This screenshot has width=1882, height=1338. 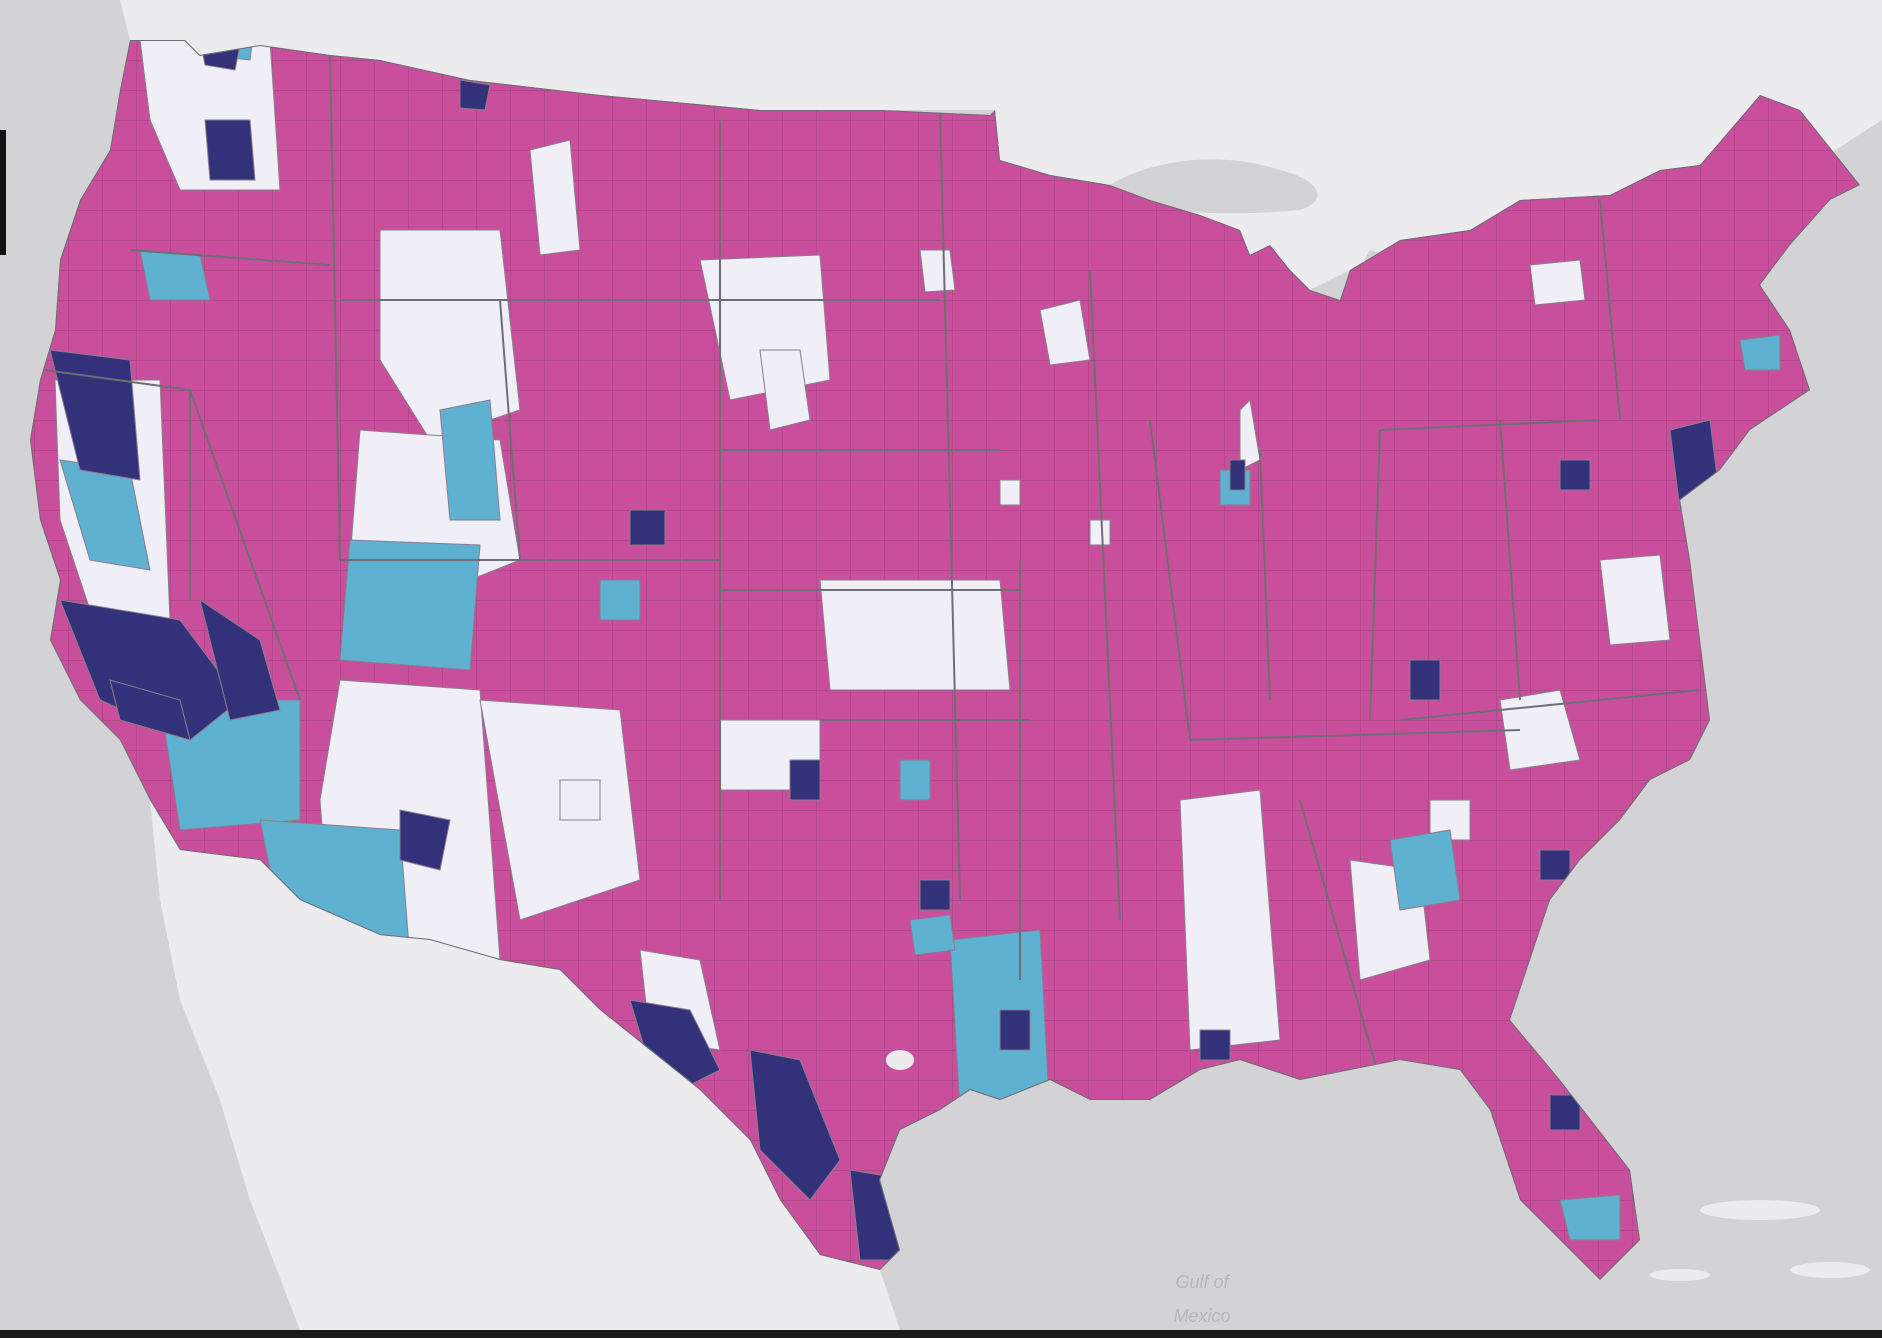 What do you see at coordinates (3, 192) in the screenshot?
I see `left-edge-bar` at bounding box center [3, 192].